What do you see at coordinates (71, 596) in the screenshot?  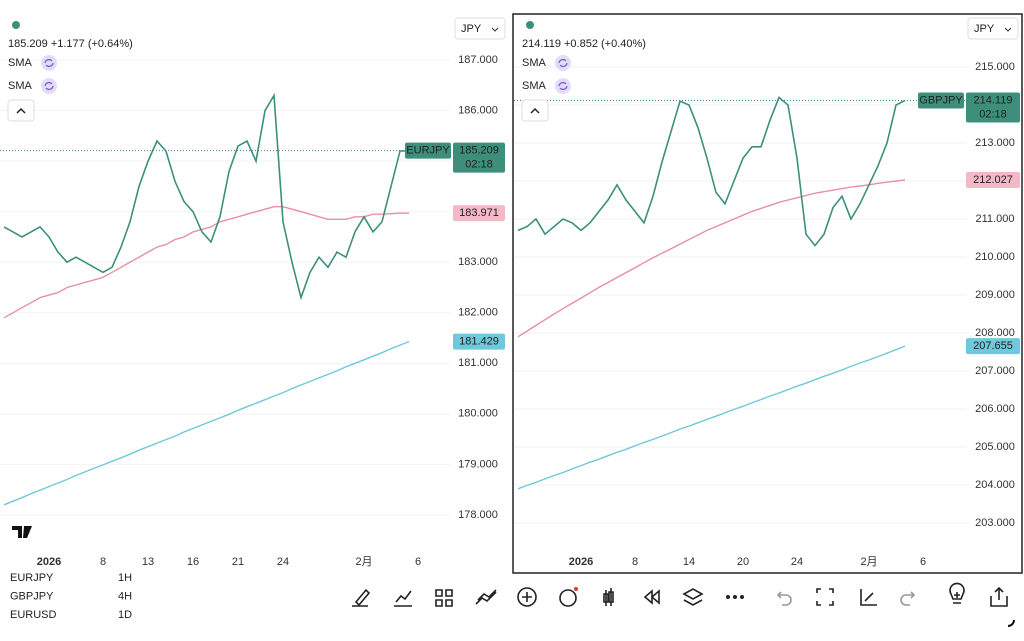 I see `bottom-toolbar: EURJPY 1H GBPJPY 4H EURUSD 1D` at bounding box center [71, 596].